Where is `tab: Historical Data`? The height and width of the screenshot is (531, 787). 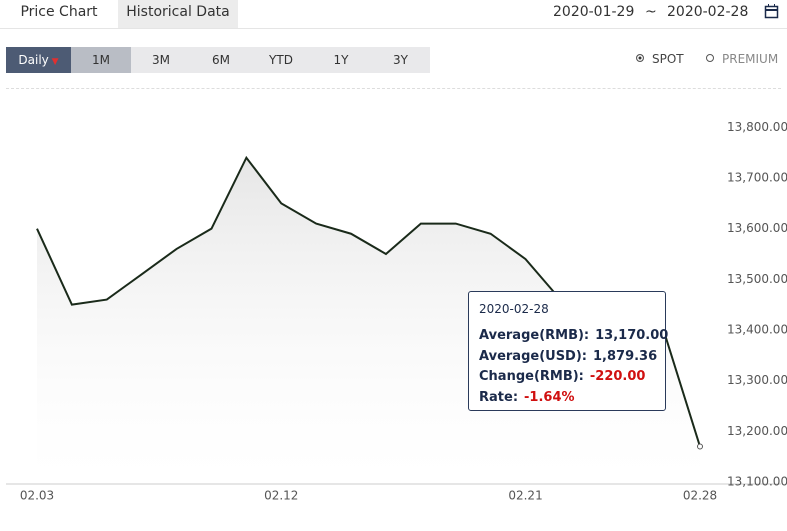 tab: Historical Data is located at coordinates (178, 14).